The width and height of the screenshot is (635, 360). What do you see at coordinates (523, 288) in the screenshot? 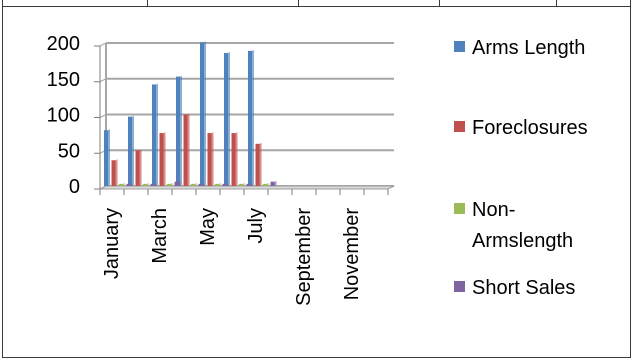
I see `legend-label: Short Sales` at bounding box center [523, 288].